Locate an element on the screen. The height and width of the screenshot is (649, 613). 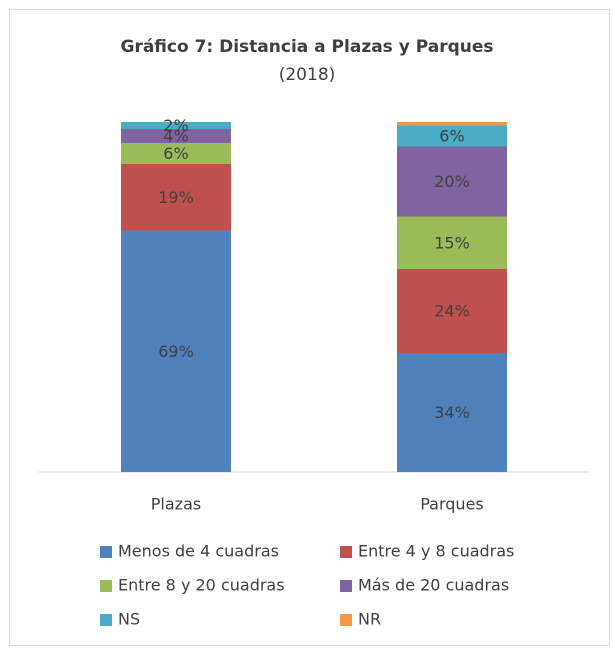
data-label: 24% is located at coordinates (452, 311).